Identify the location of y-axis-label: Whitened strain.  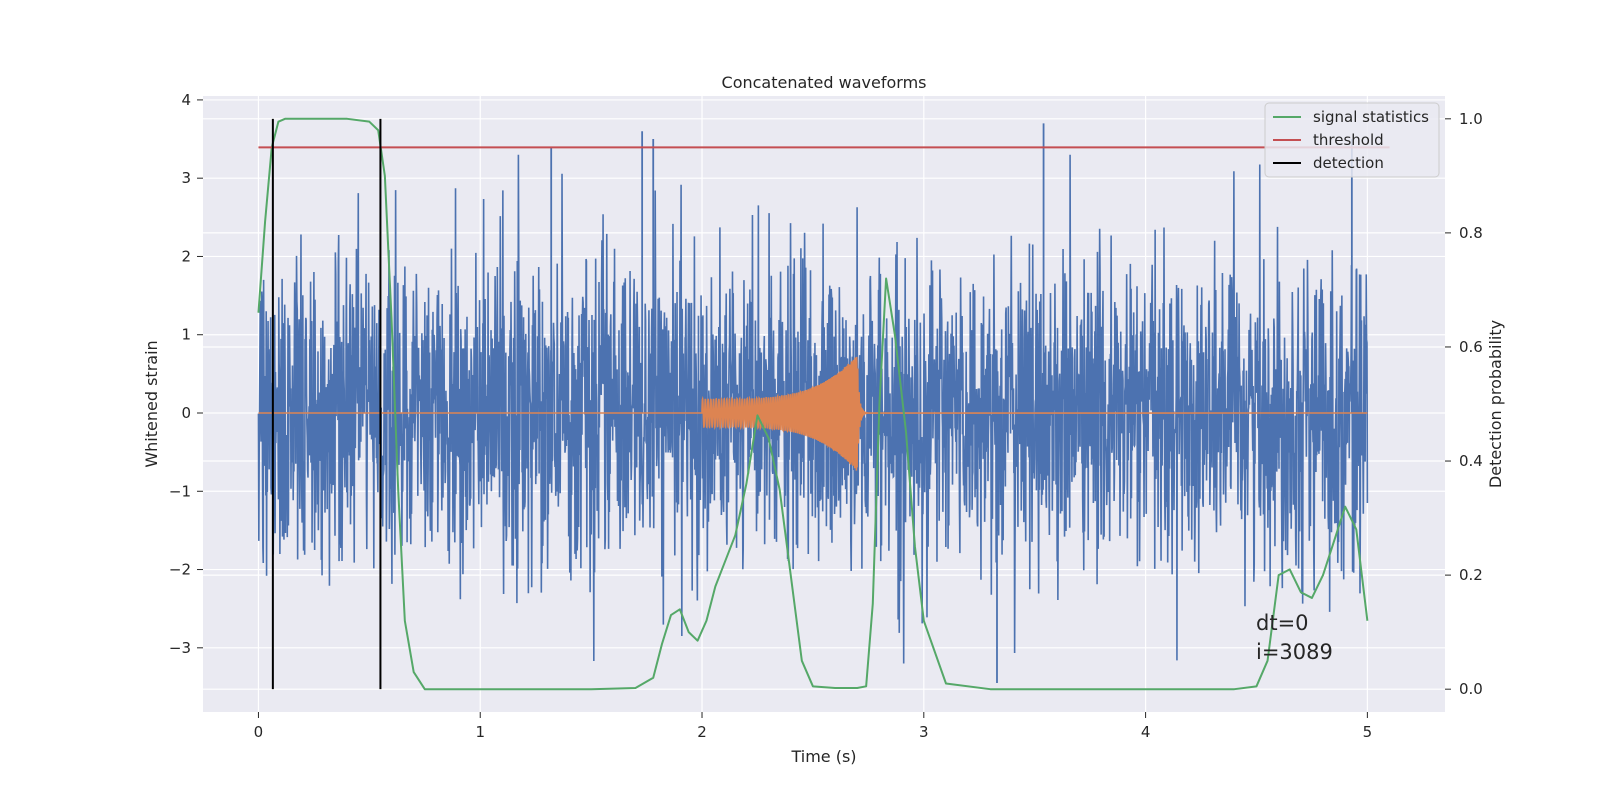
(151, 403).